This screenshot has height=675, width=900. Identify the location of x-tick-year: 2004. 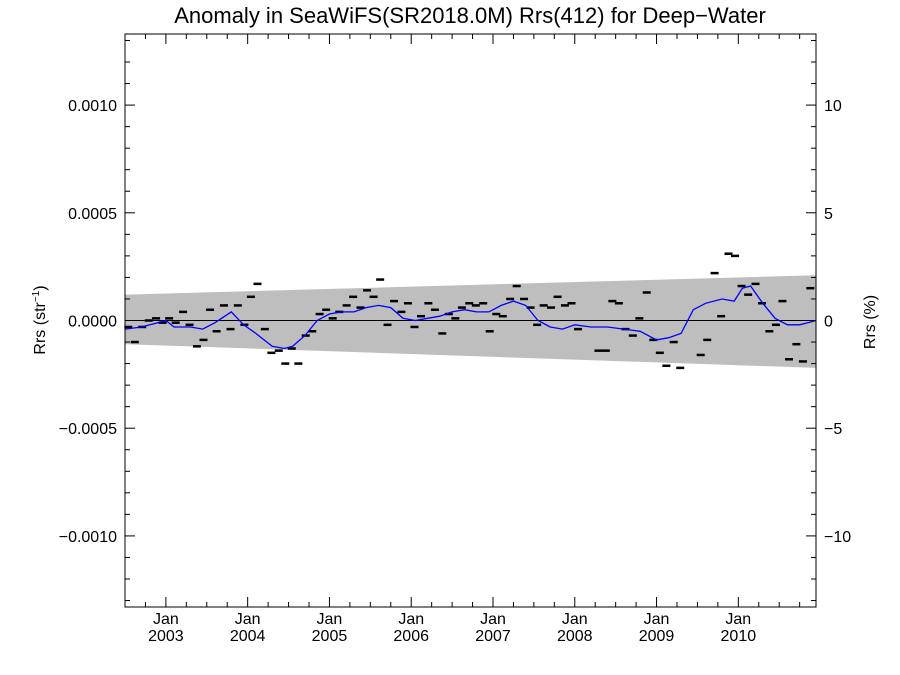
(248, 636).